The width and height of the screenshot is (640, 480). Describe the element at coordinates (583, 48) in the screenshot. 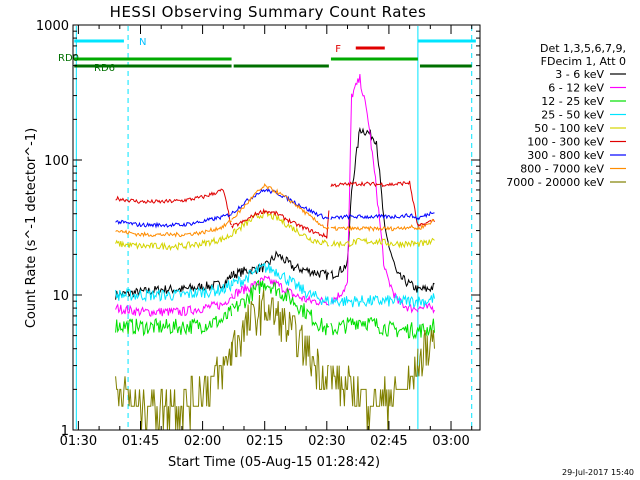

I see `legend-header-line: Det 1,3,5,6,7,9,` at that location.